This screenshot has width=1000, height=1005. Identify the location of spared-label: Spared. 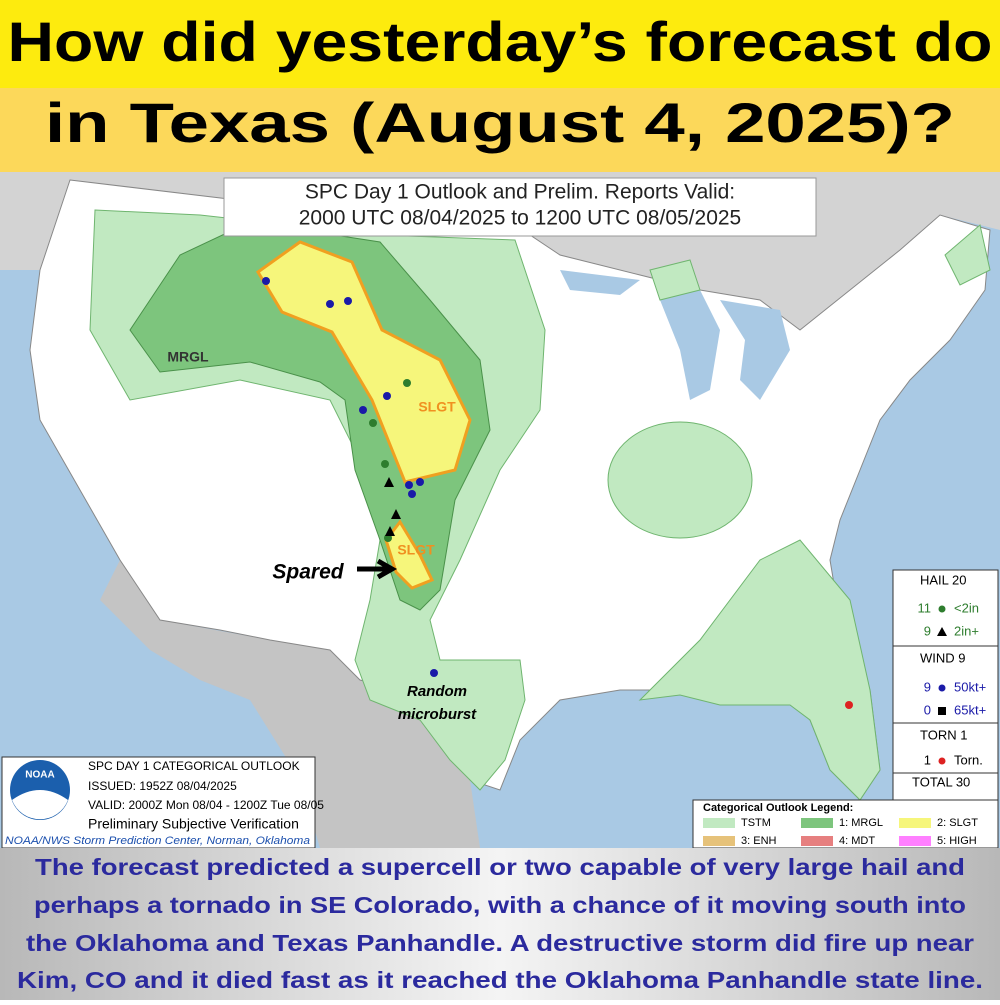
(308, 572).